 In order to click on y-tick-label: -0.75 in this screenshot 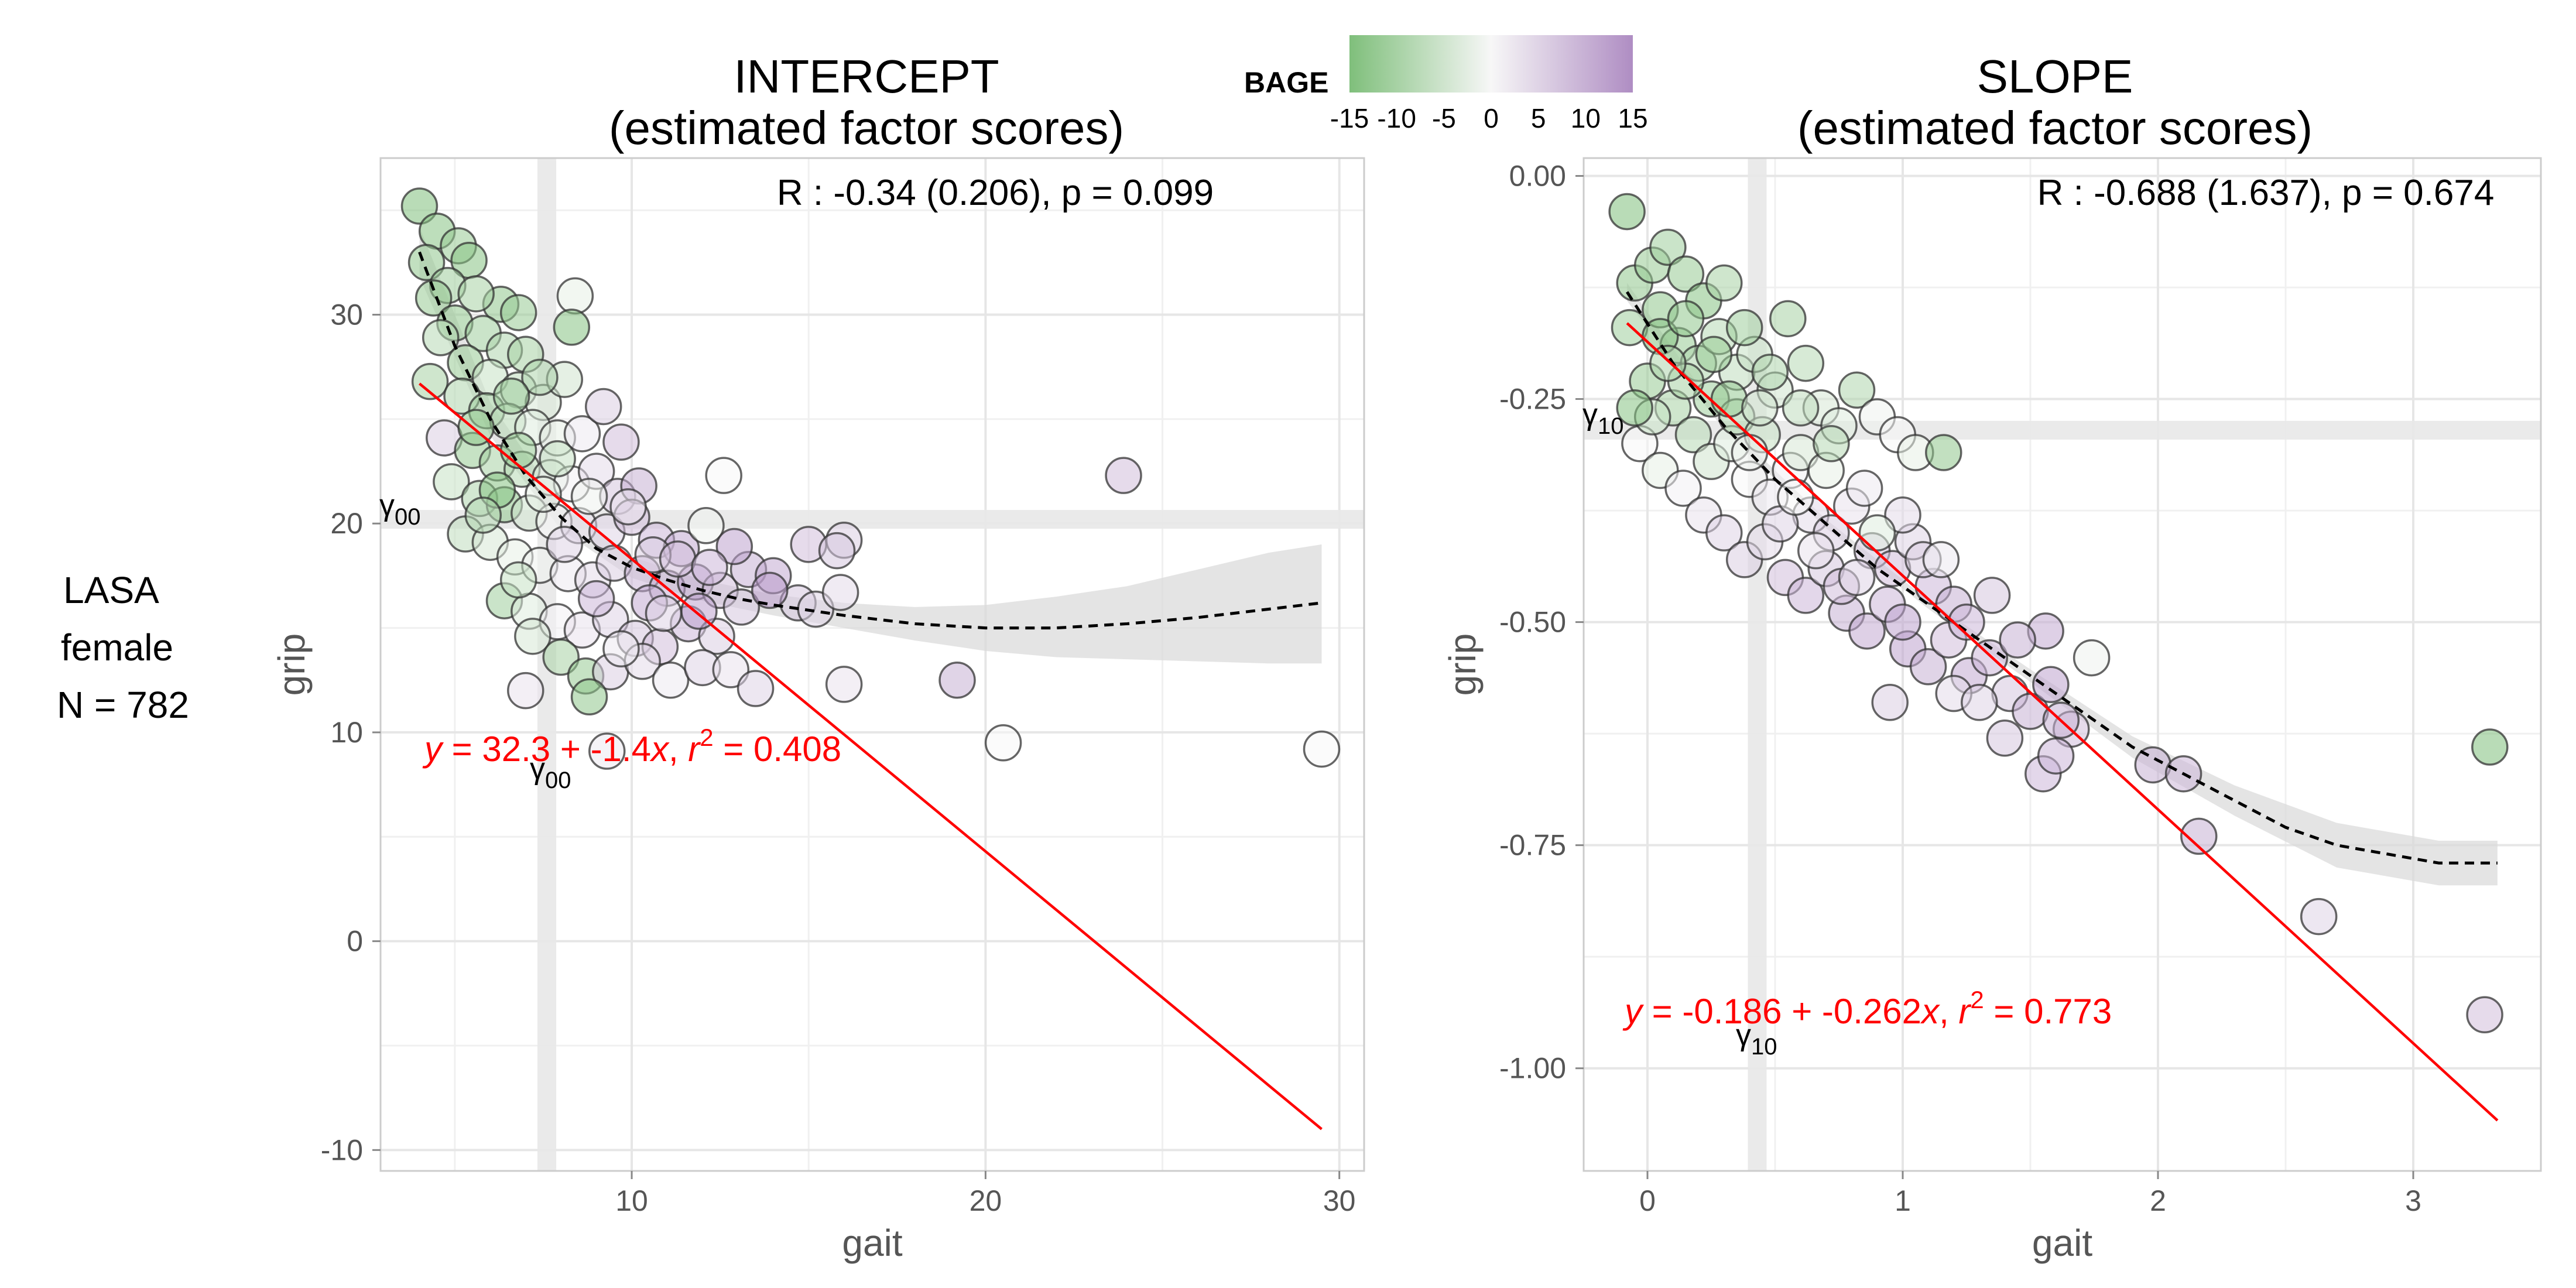, I will do `click(1532, 845)`.